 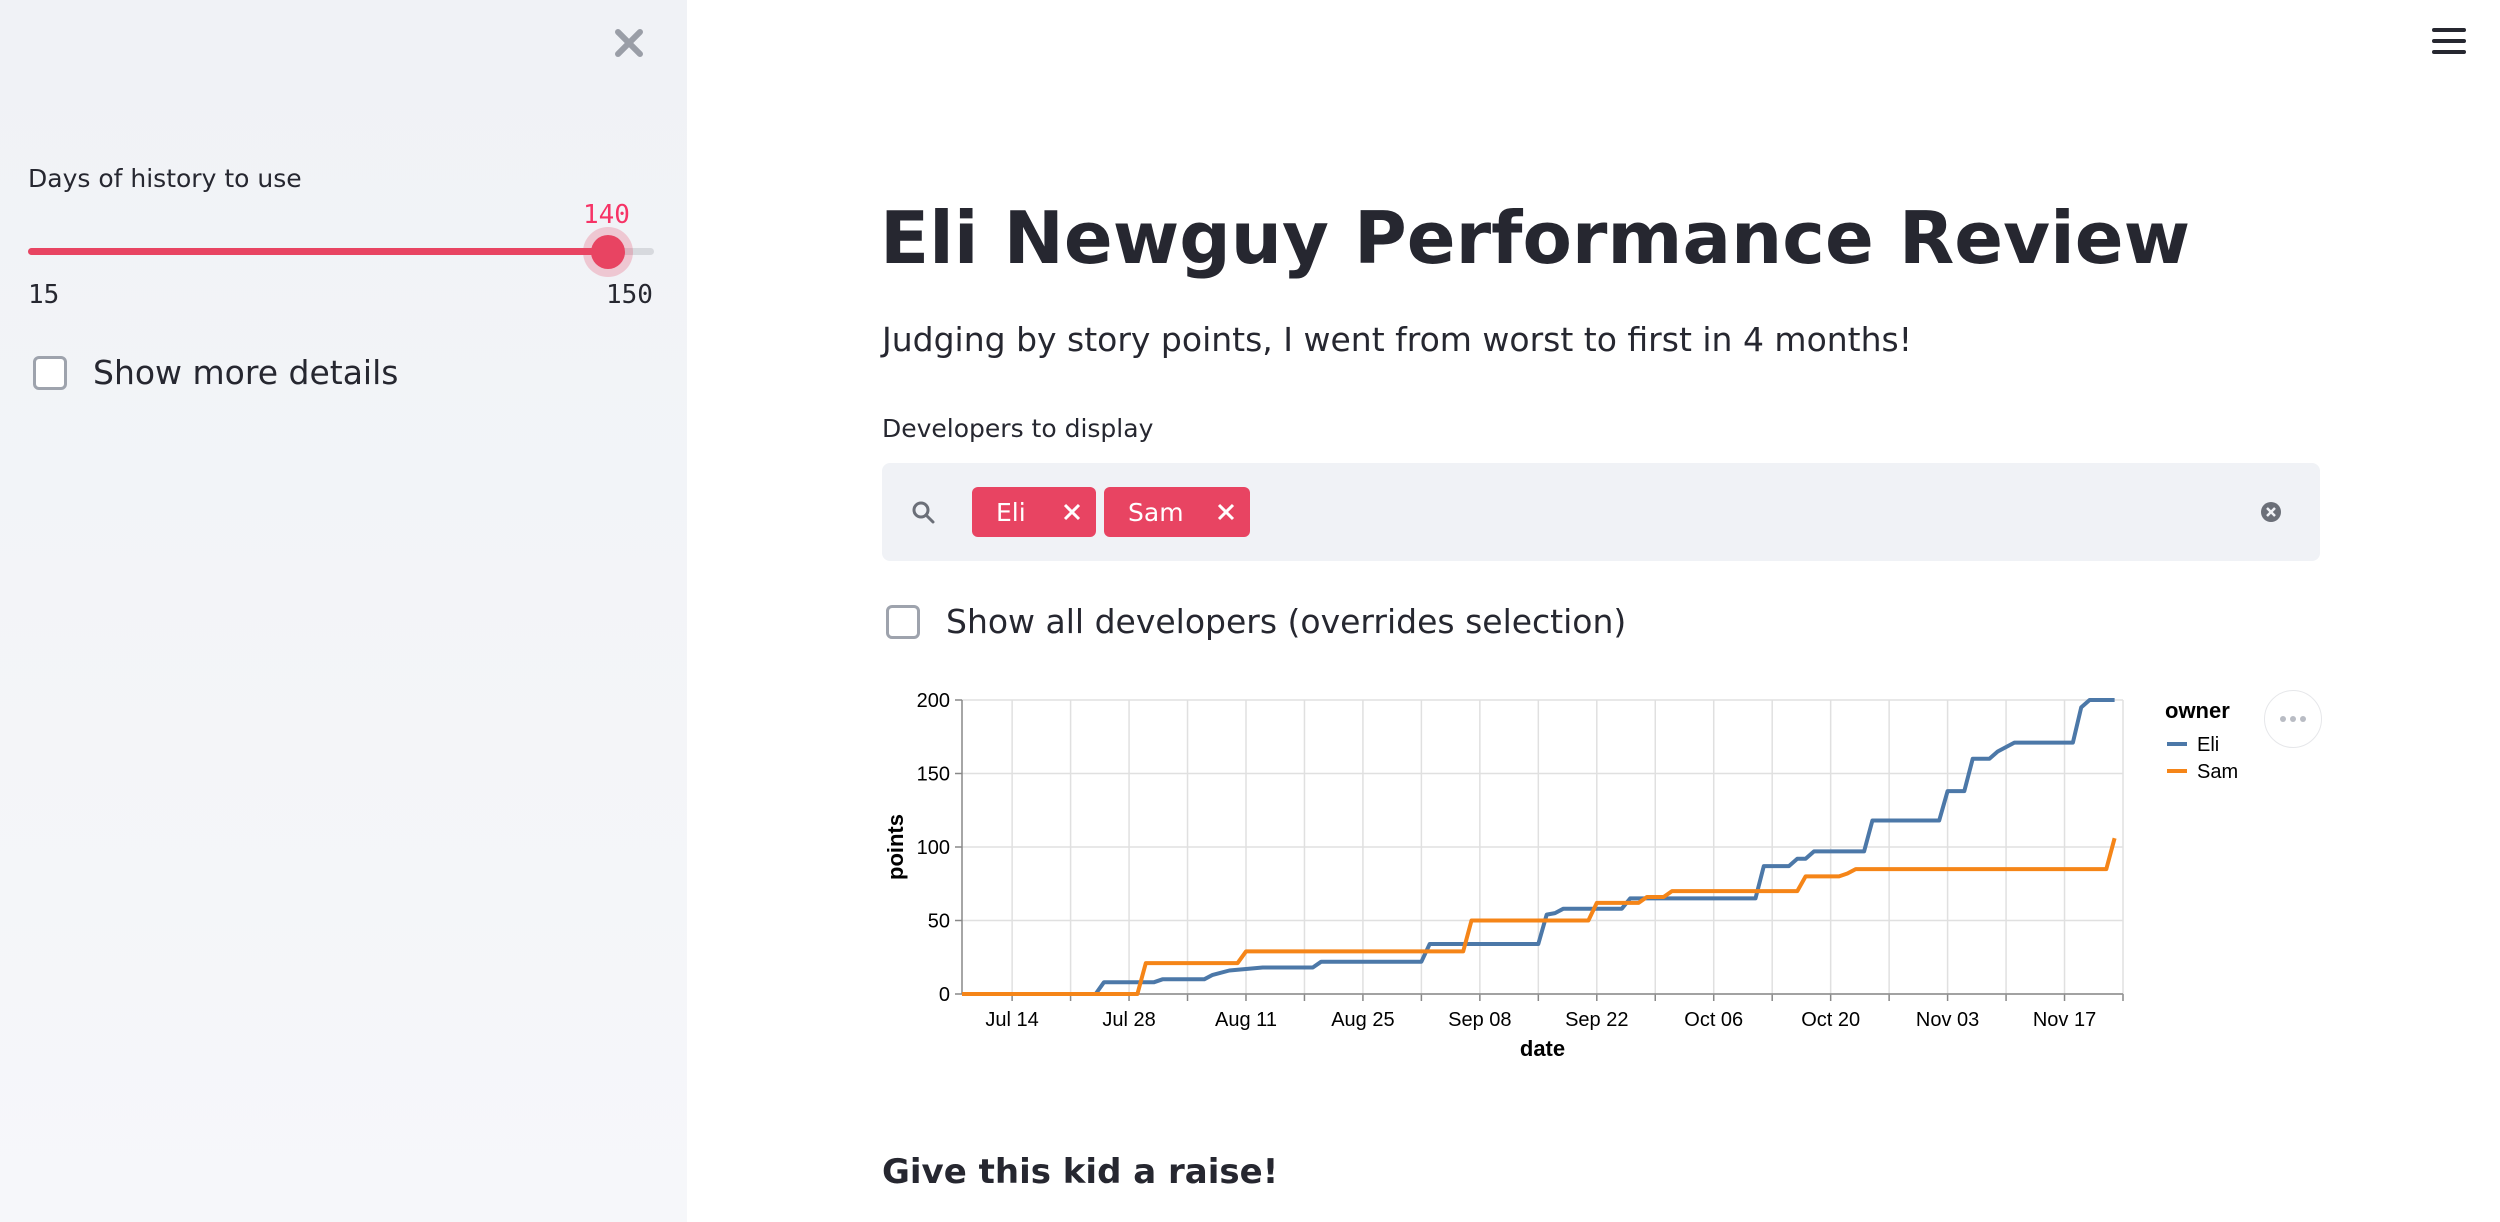 What do you see at coordinates (1596, 1020) in the screenshot?
I see `x-tick-label: Sep 22` at bounding box center [1596, 1020].